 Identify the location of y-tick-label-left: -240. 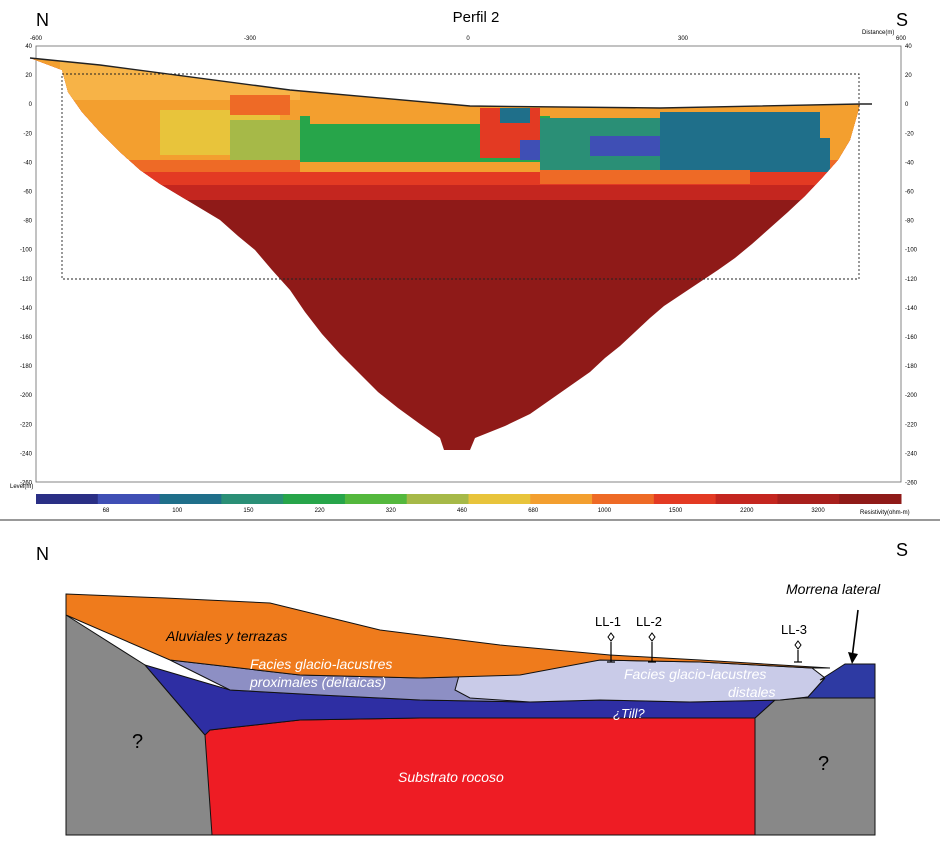
(26, 454).